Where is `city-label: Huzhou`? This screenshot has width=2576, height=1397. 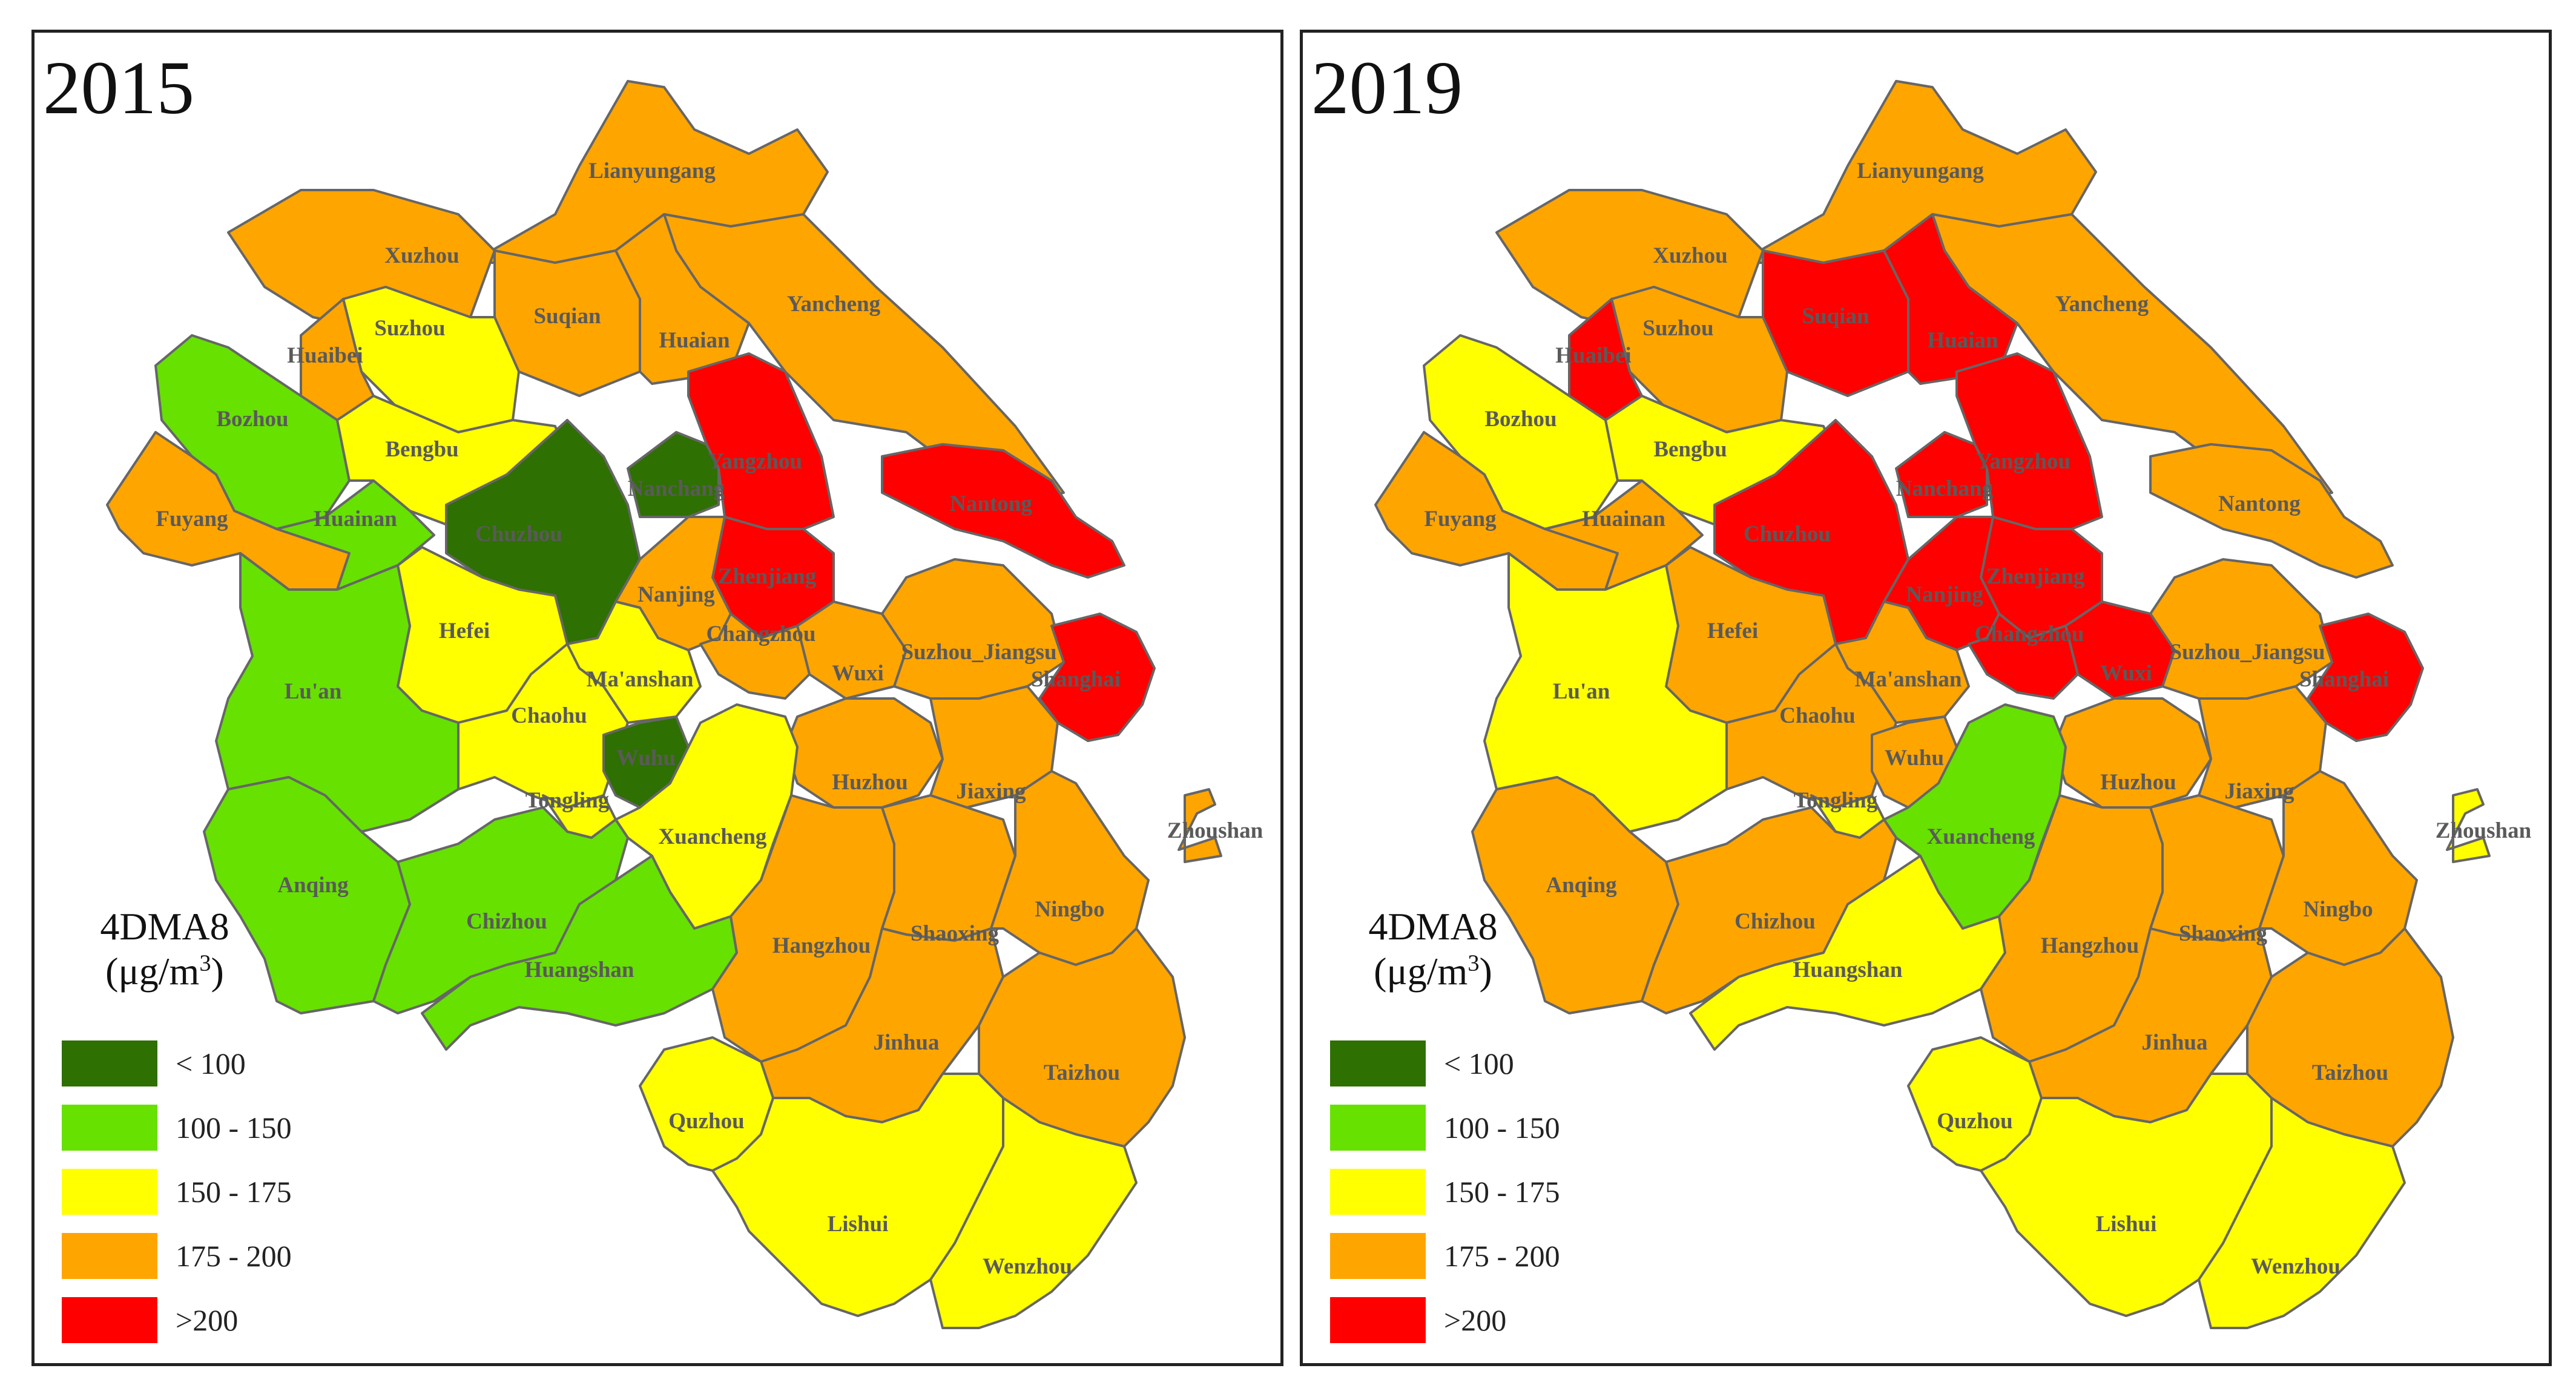
city-label: Huzhou is located at coordinates (2138, 782).